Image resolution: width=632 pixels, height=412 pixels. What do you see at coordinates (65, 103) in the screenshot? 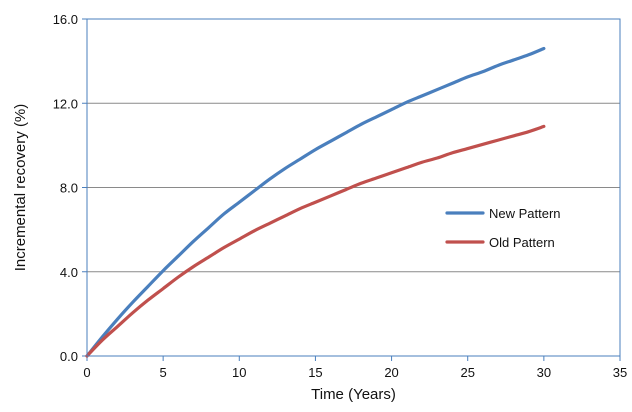
I see `y-tick-label: 12.0` at bounding box center [65, 103].